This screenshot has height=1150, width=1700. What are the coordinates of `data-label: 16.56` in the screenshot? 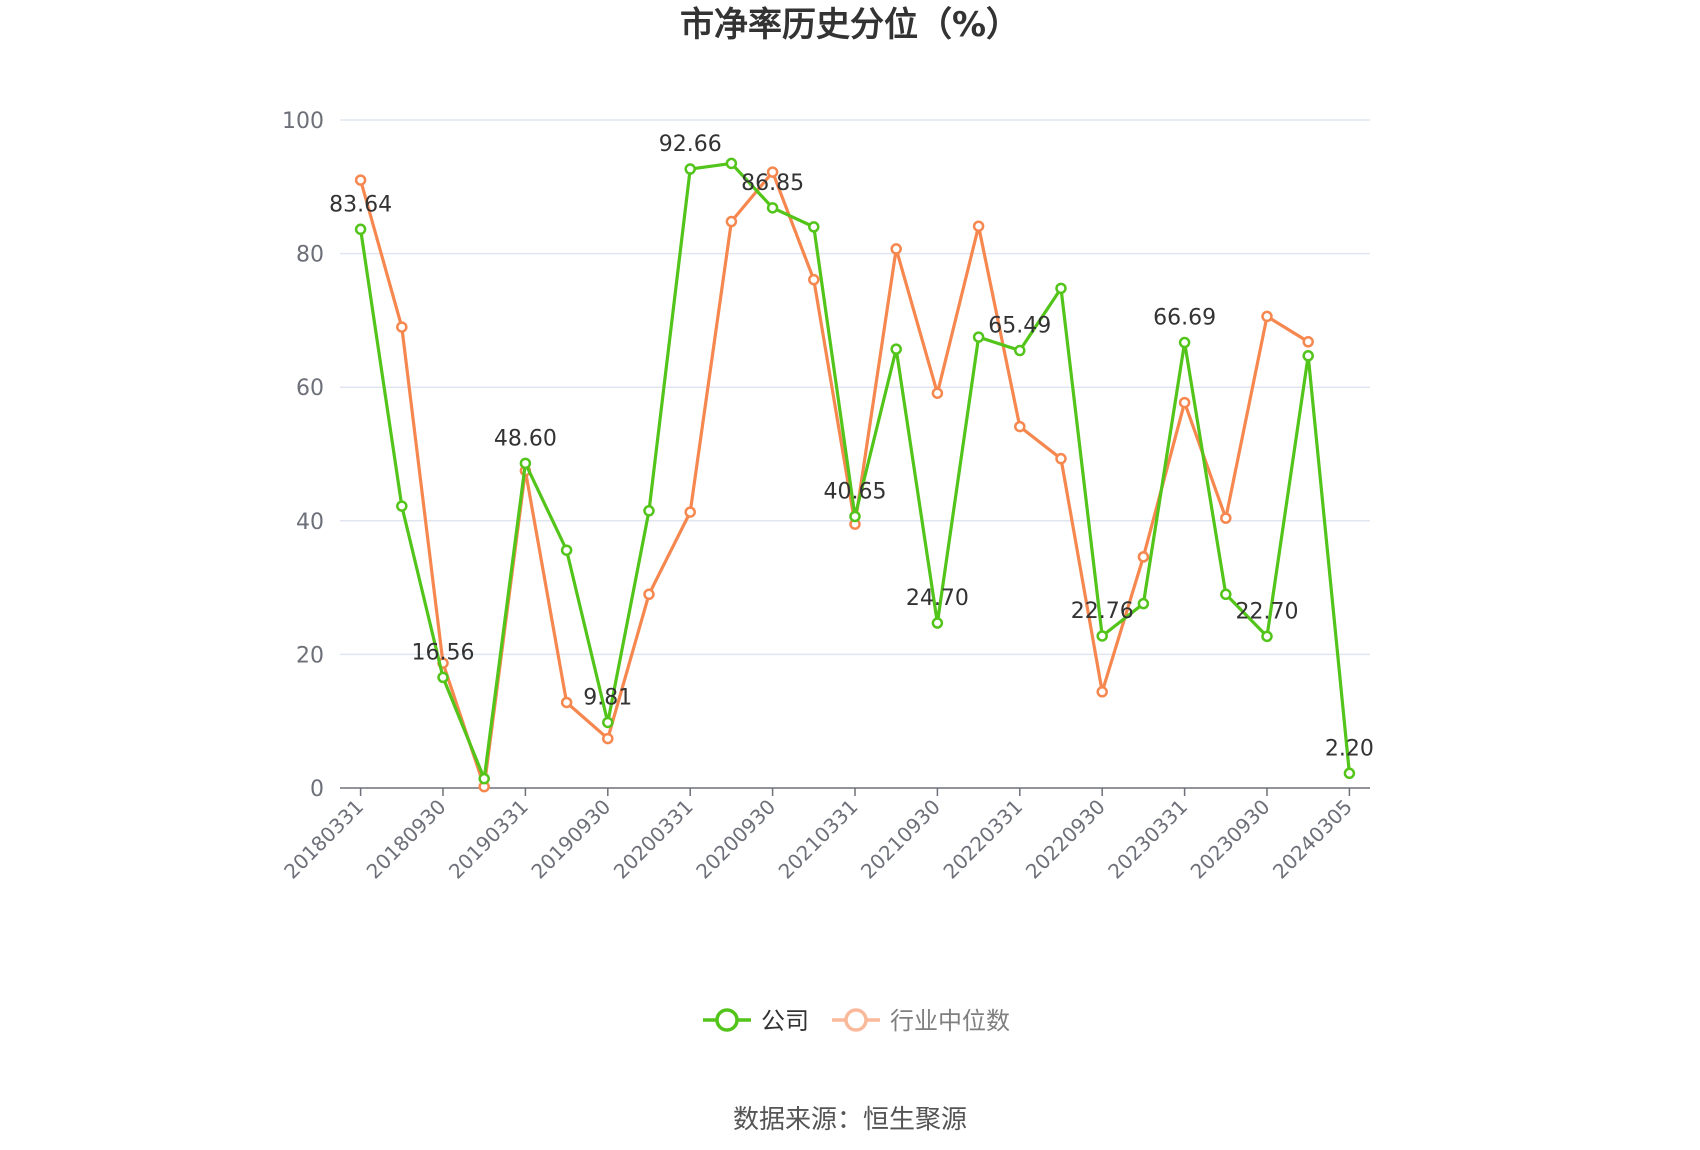 It's located at (443, 652).